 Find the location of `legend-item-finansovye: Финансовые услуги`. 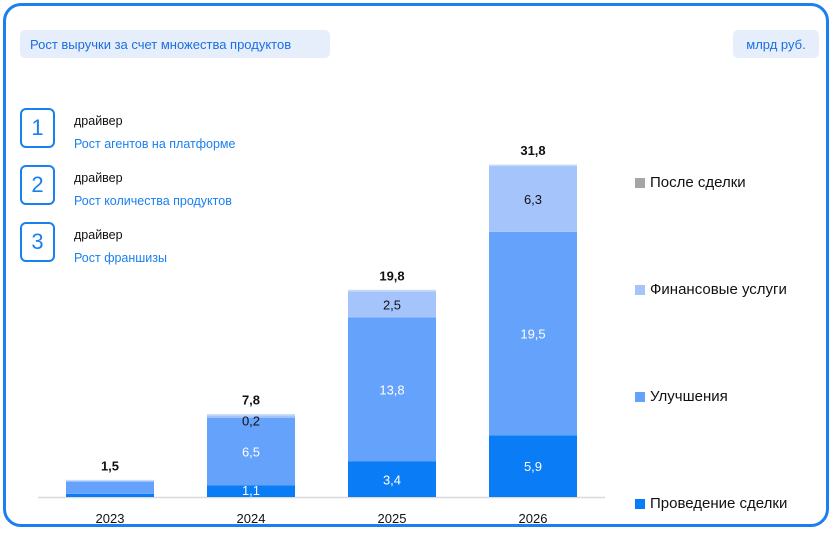

legend-item-finansovye: Финансовые услуги is located at coordinates (711, 289).